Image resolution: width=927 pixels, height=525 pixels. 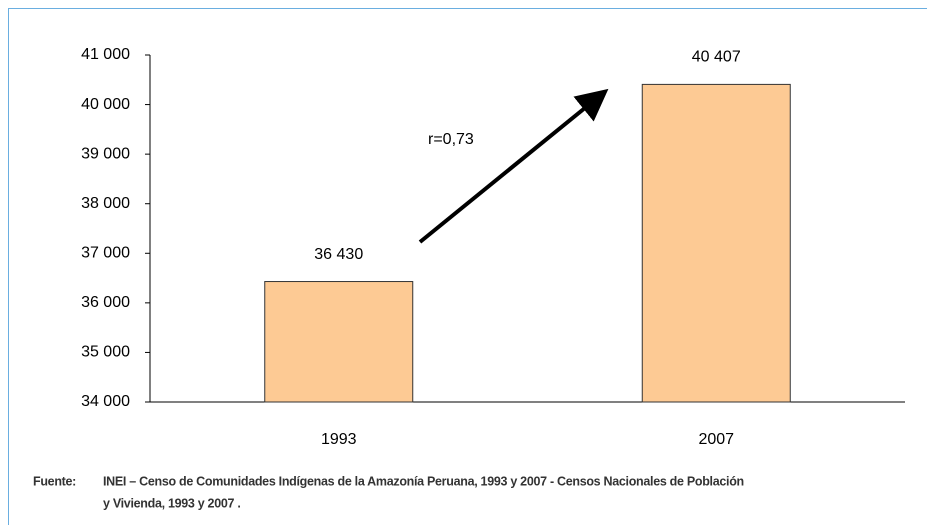 I want to click on source-label: Fuente:, so click(x=54, y=481).